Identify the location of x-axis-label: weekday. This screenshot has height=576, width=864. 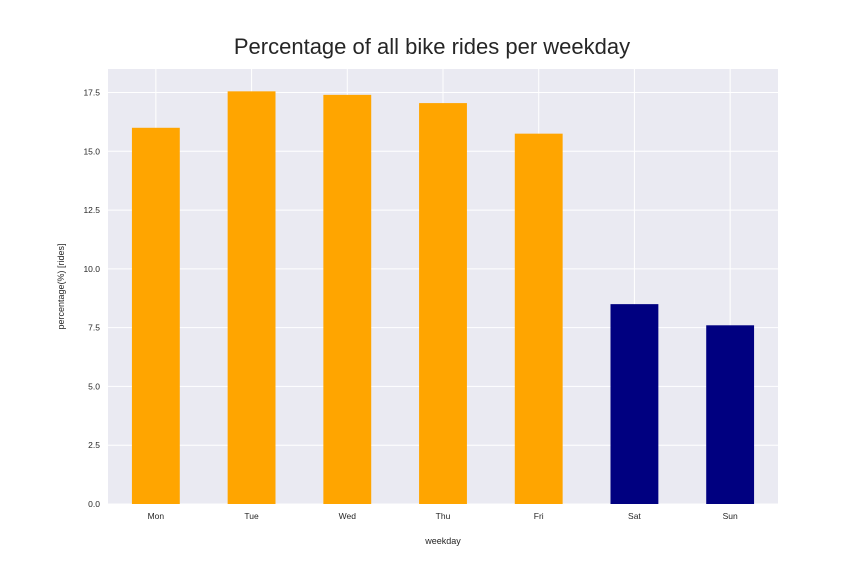
(442, 541).